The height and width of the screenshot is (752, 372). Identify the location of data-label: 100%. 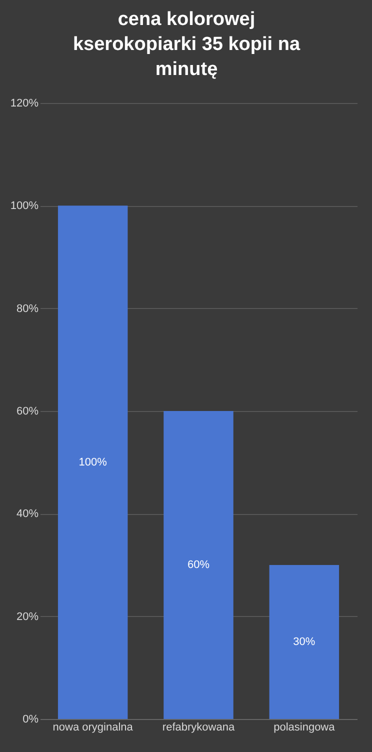
(93, 462).